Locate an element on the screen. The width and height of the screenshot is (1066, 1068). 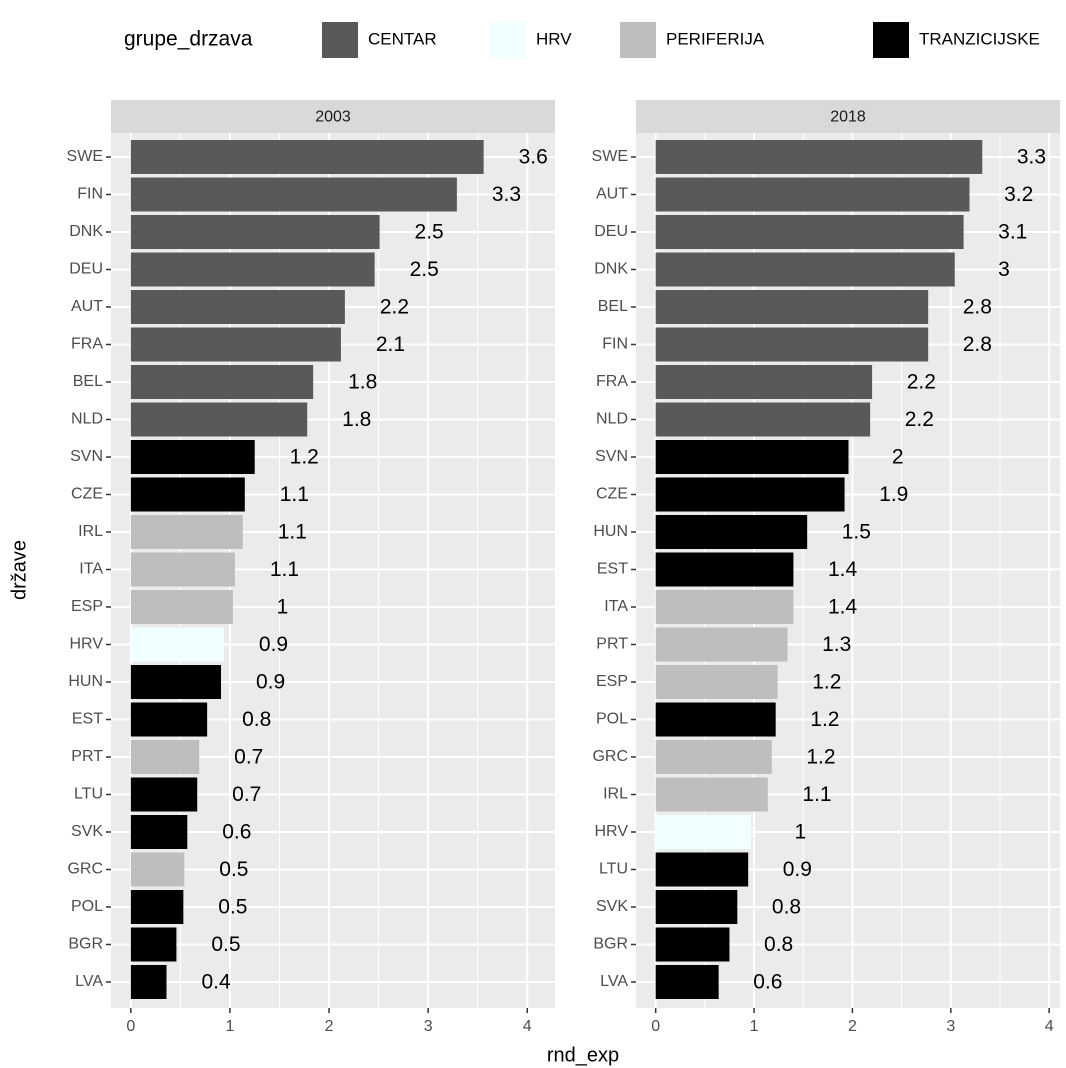
y-tick-label: LVA is located at coordinates (89, 981).